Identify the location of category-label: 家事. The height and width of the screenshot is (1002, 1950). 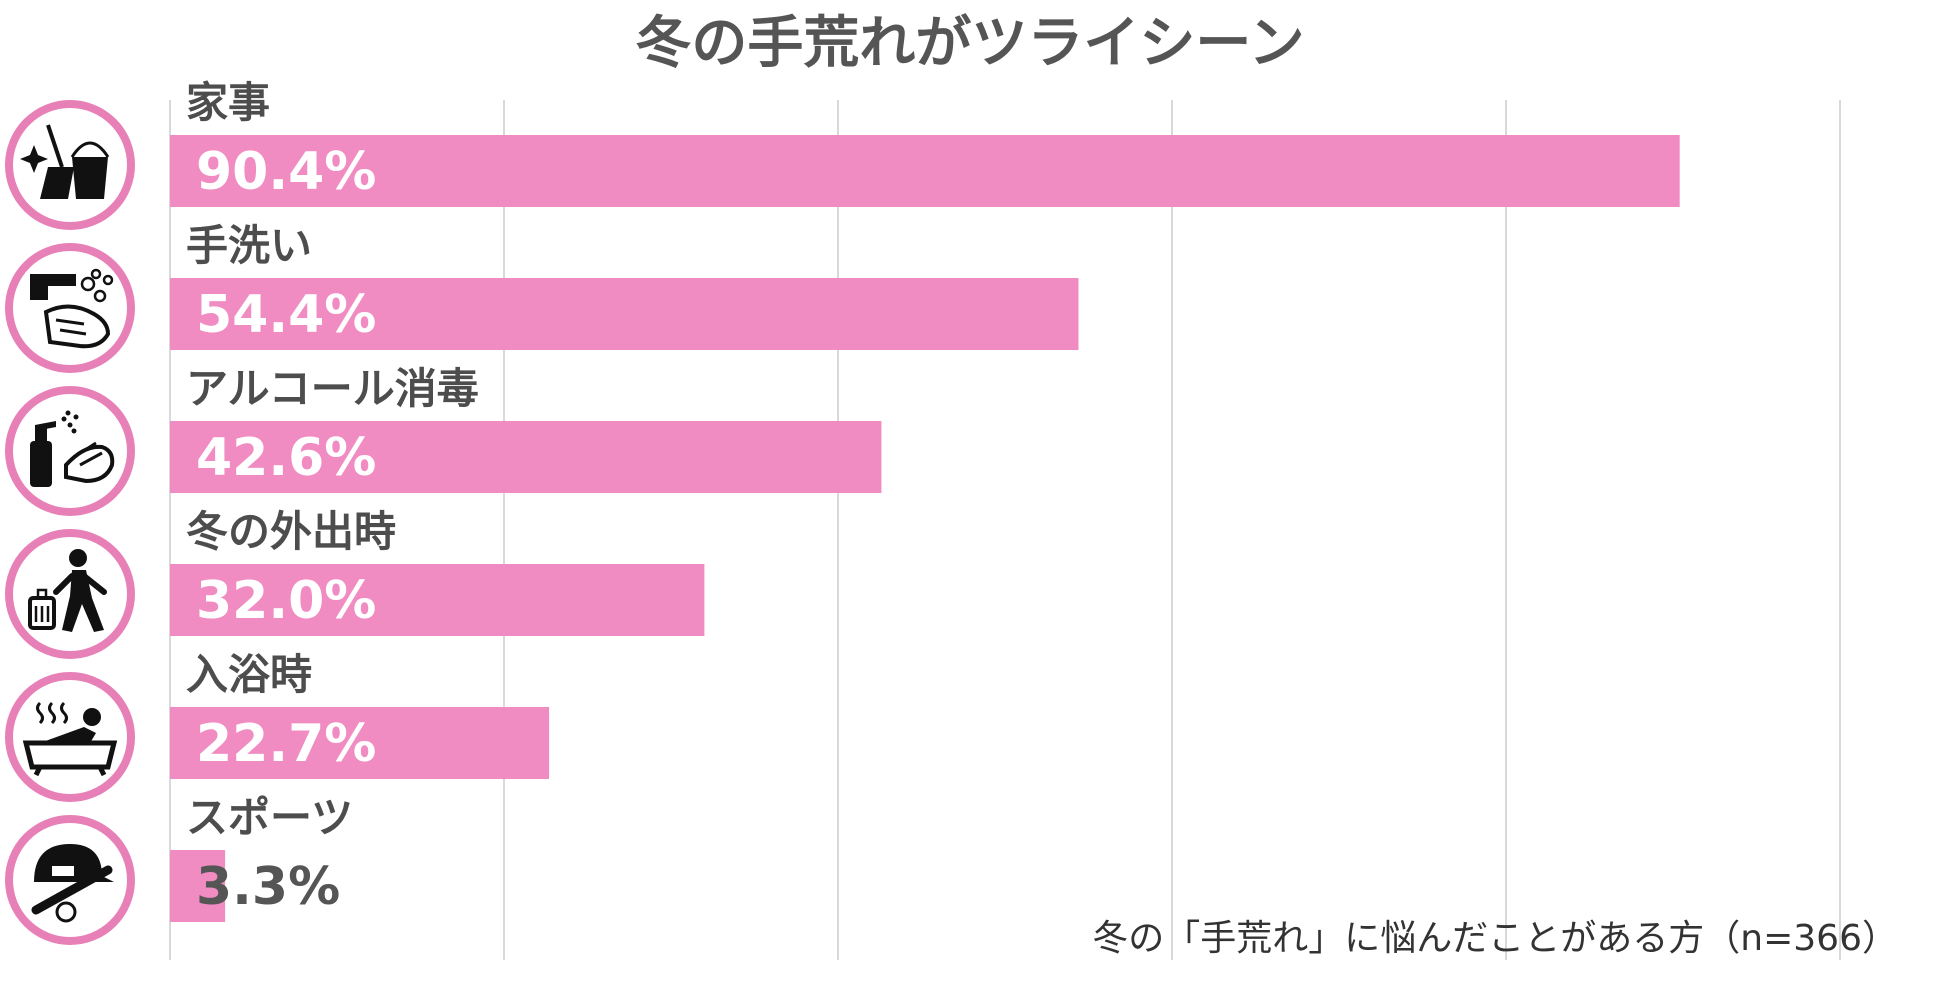
(228, 102).